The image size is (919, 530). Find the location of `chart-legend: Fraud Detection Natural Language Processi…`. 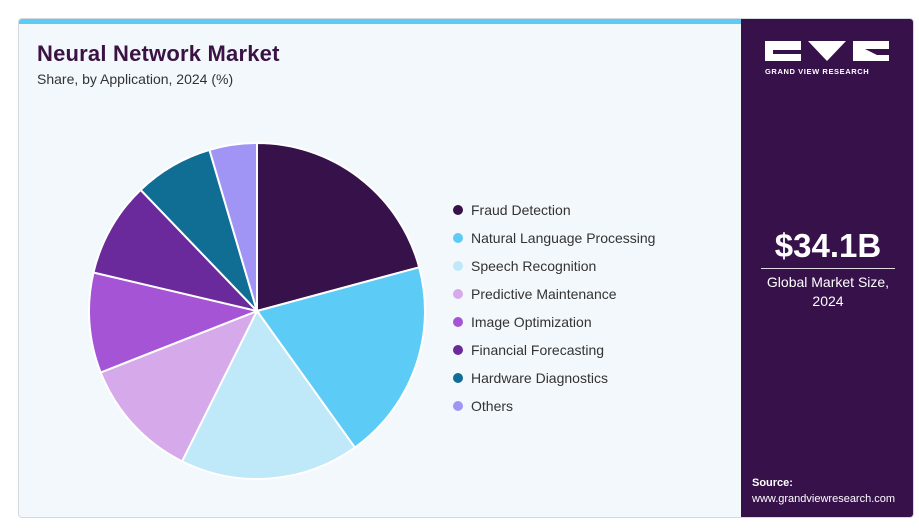

chart-legend: Fraud Detection Natural Language Processi… is located at coordinates (554, 308).